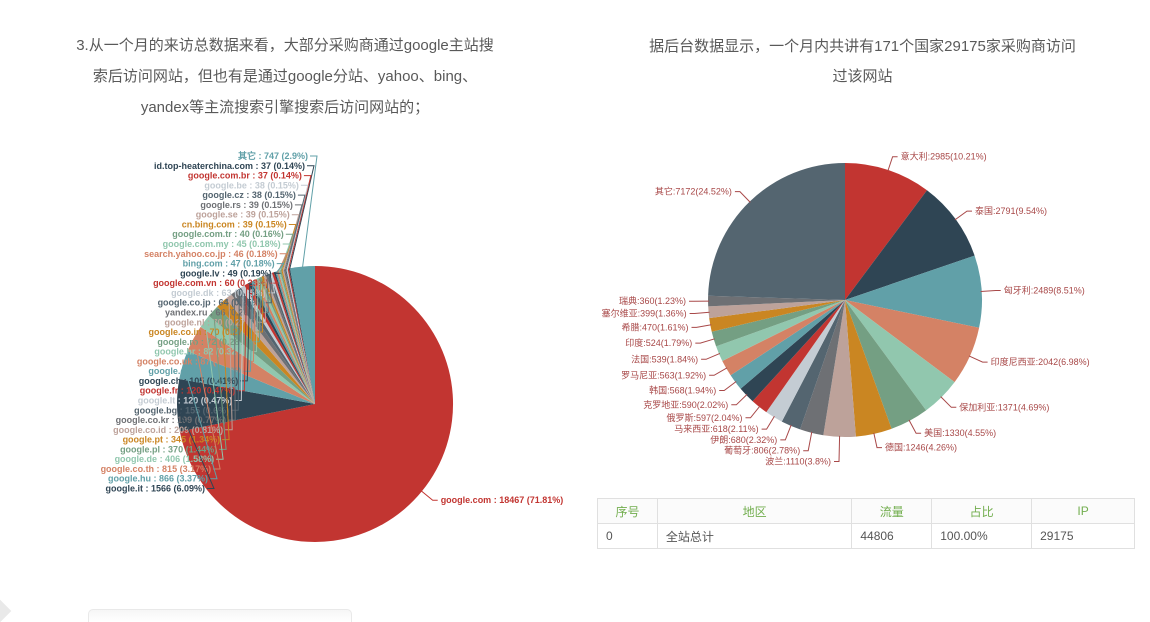  I want to click on below-fold-card-edge, so click(220, 615).